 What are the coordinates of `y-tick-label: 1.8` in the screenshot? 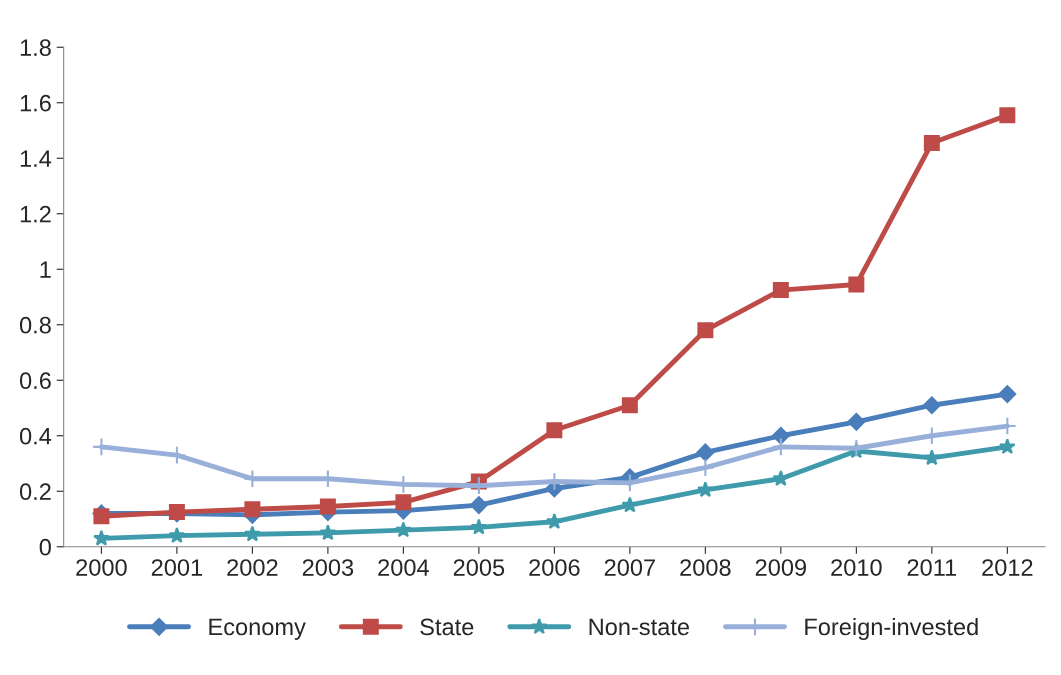 It's located at (35, 48).